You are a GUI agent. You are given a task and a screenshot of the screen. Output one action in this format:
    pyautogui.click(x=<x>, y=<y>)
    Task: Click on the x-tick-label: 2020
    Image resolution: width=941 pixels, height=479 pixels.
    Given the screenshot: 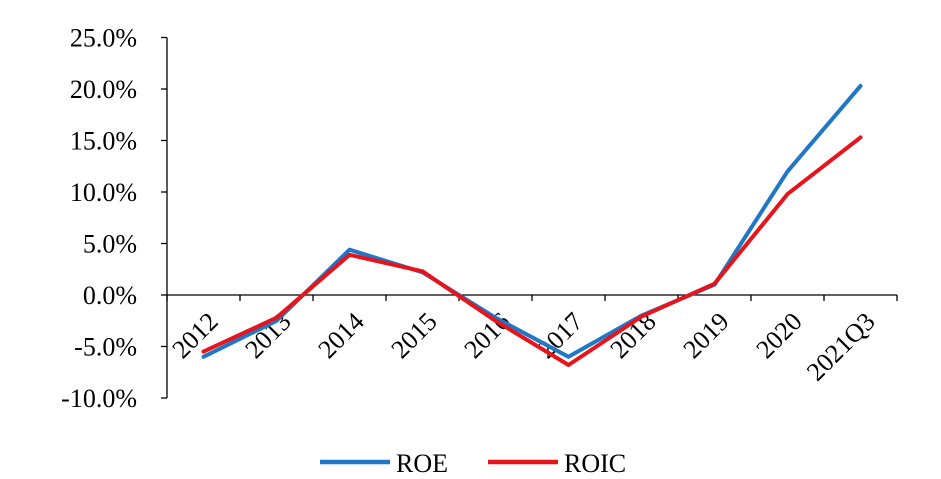 What is the action you would take?
    pyautogui.click(x=778, y=335)
    